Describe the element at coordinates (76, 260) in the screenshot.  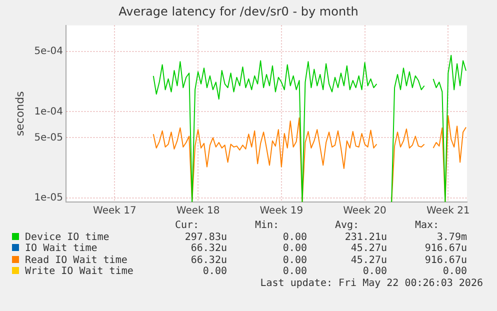
I see `legend-label: Read IO Wait time` at that location.